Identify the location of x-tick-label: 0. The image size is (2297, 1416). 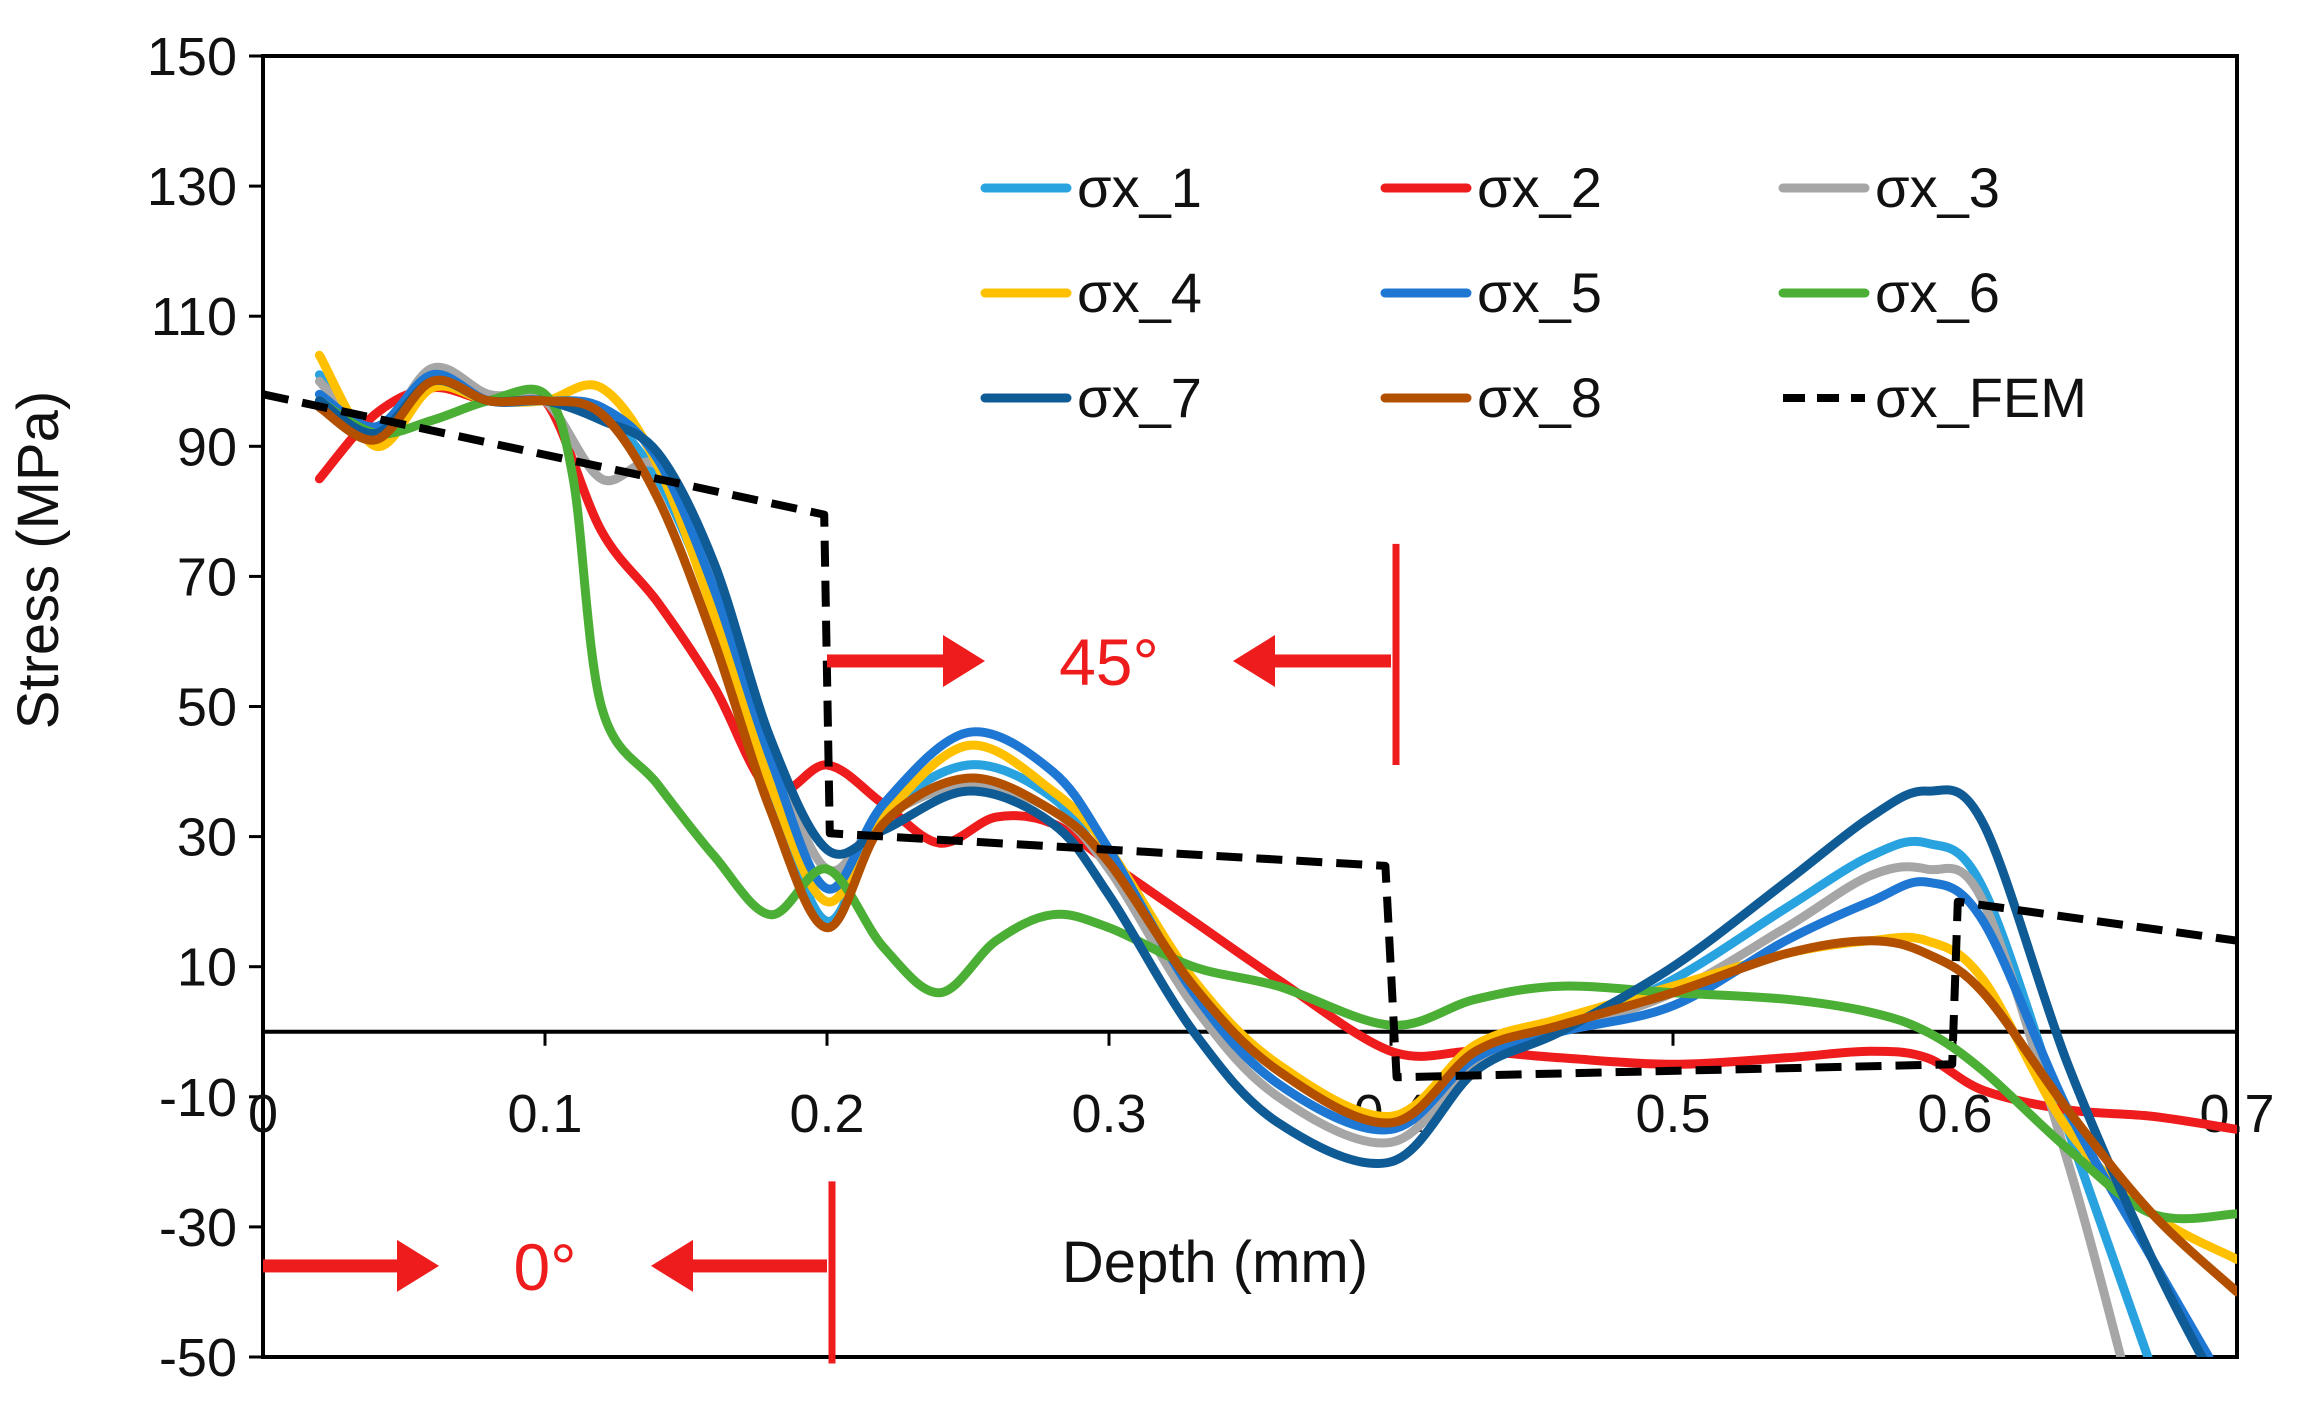
(263, 1114).